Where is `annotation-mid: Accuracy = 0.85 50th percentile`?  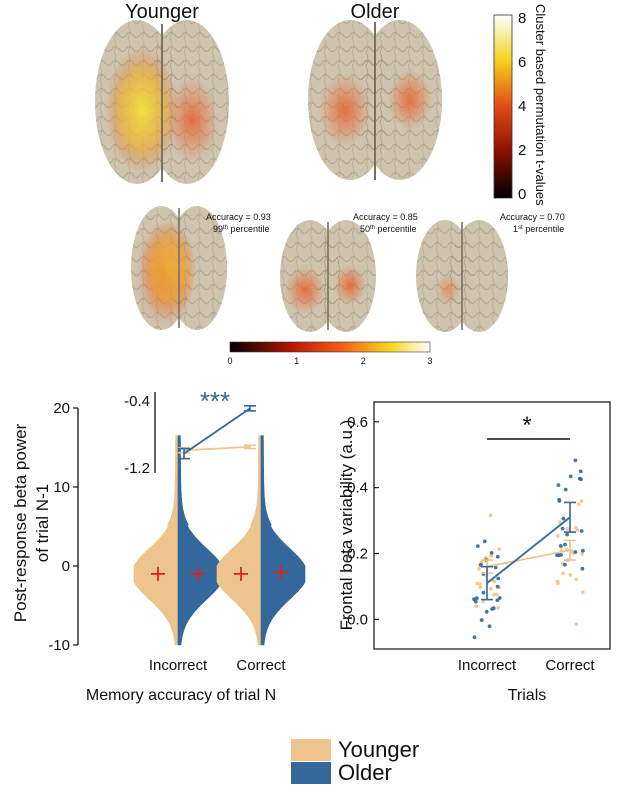
annotation-mid: Accuracy = 0.85 50th percentile is located at coordinates (385, 223).